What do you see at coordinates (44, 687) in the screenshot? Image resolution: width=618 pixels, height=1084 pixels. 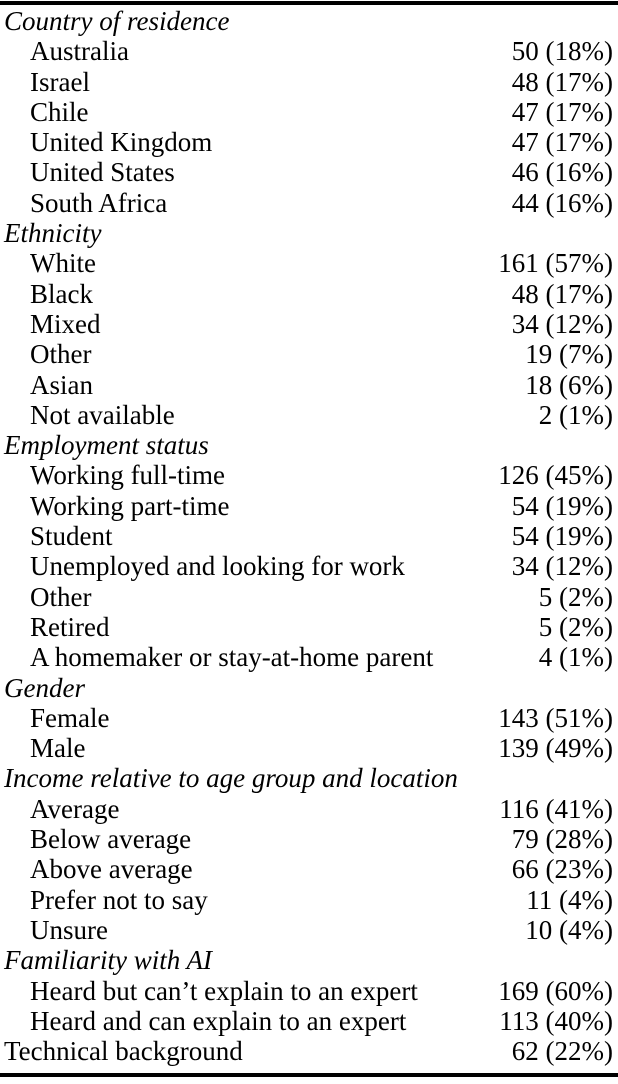 I see `section-header-label: Gender` at bounding box center [44, 687].